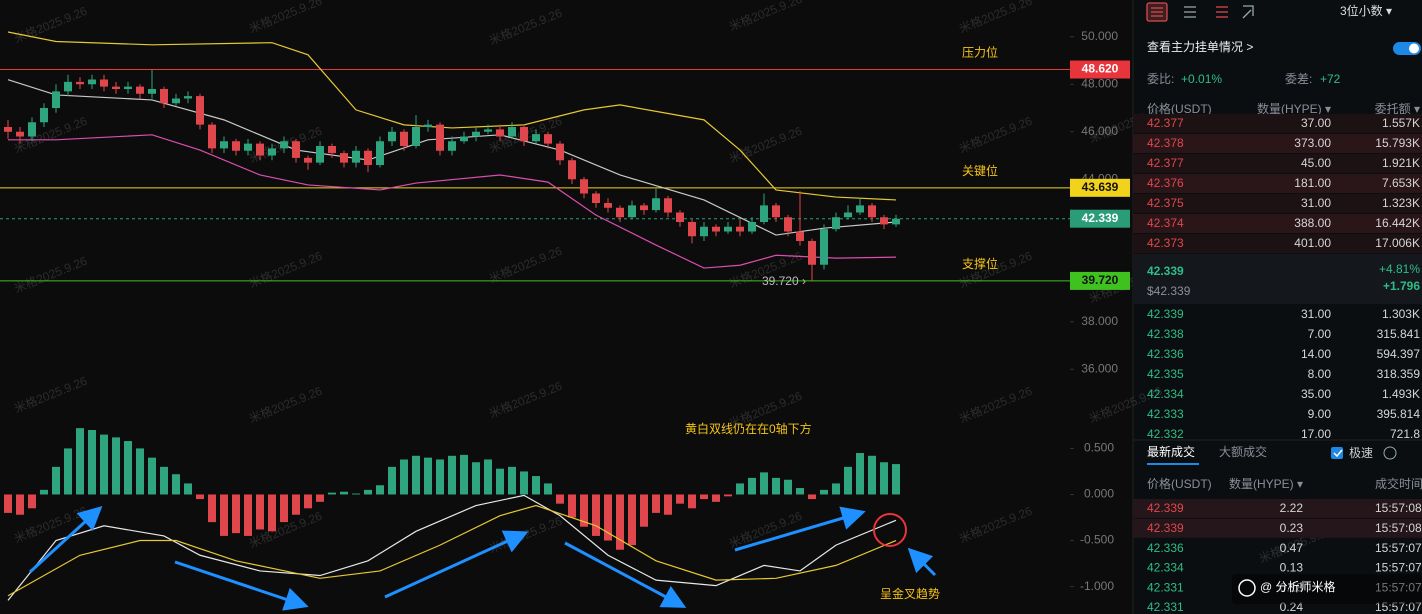 Image resolution: width=1422 pixels, height=614 pixels. Describe the element at coordinates (1398, 587) in the screenshot. I see `trade-cell: 15:57:07` at that location.